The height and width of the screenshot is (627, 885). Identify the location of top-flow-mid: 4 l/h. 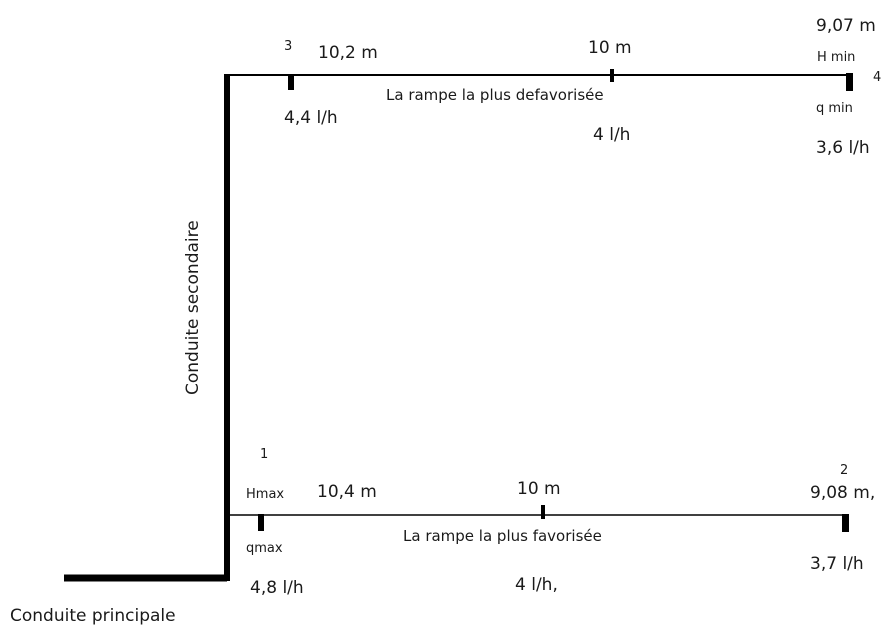
(611, 135).